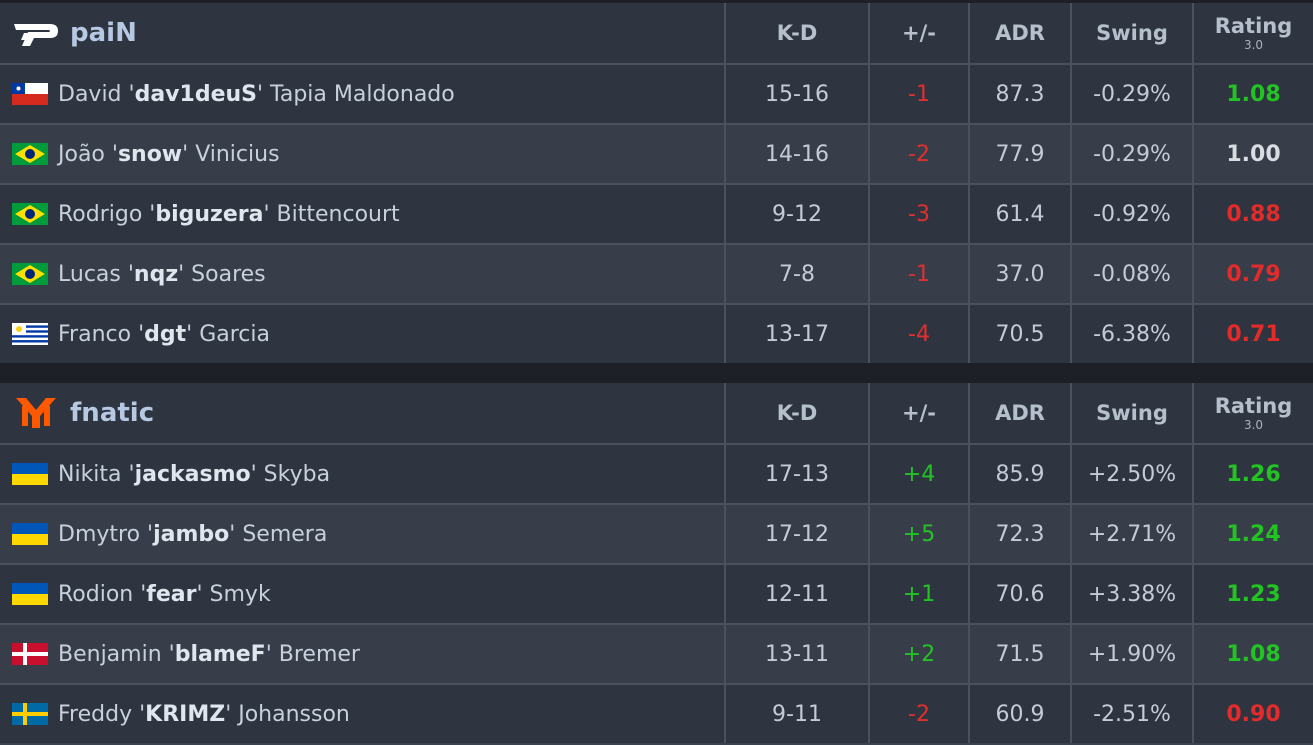 This screenshot has width=1313, height=745. What do you see at coordinates (1252, 94) in the screenshot?
I see `player-rating: 1.08` at bounding box center [1252, 94].